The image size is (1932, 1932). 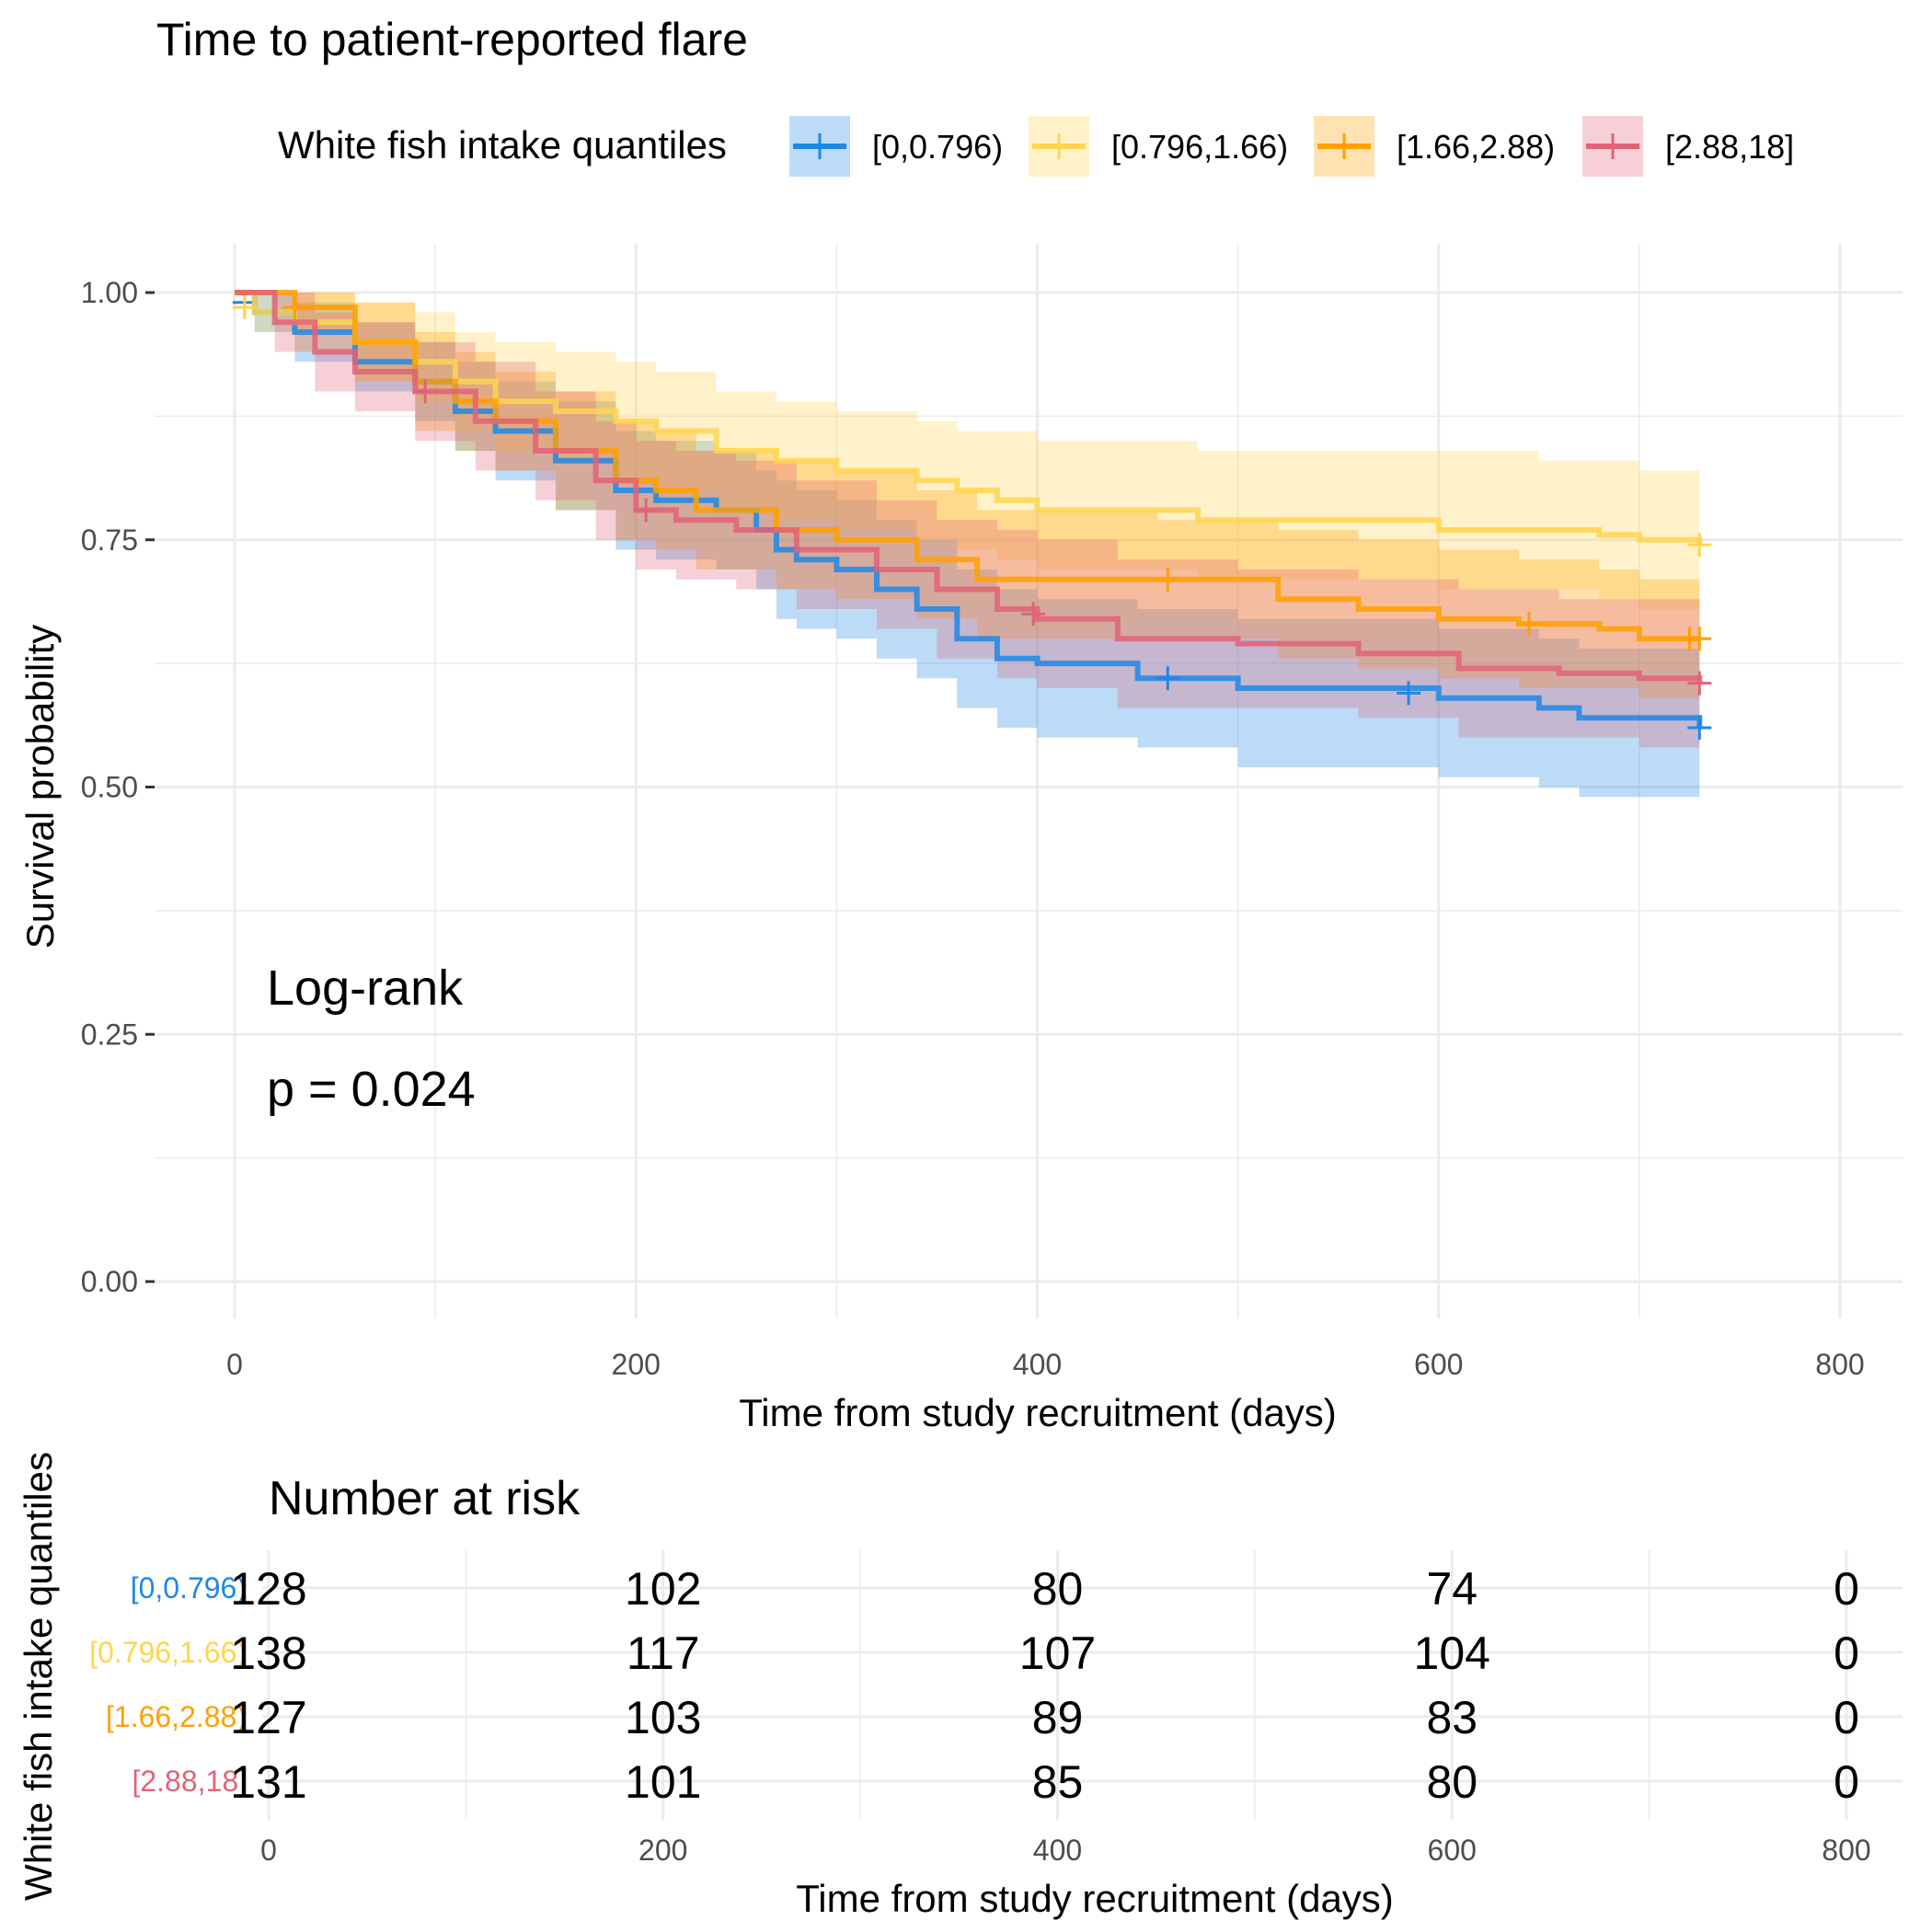 What do you see at coordinates (425, 1498) in the screenshot?
I see `risk-table-title: Number at risk` at bounding box center [425, 1498].